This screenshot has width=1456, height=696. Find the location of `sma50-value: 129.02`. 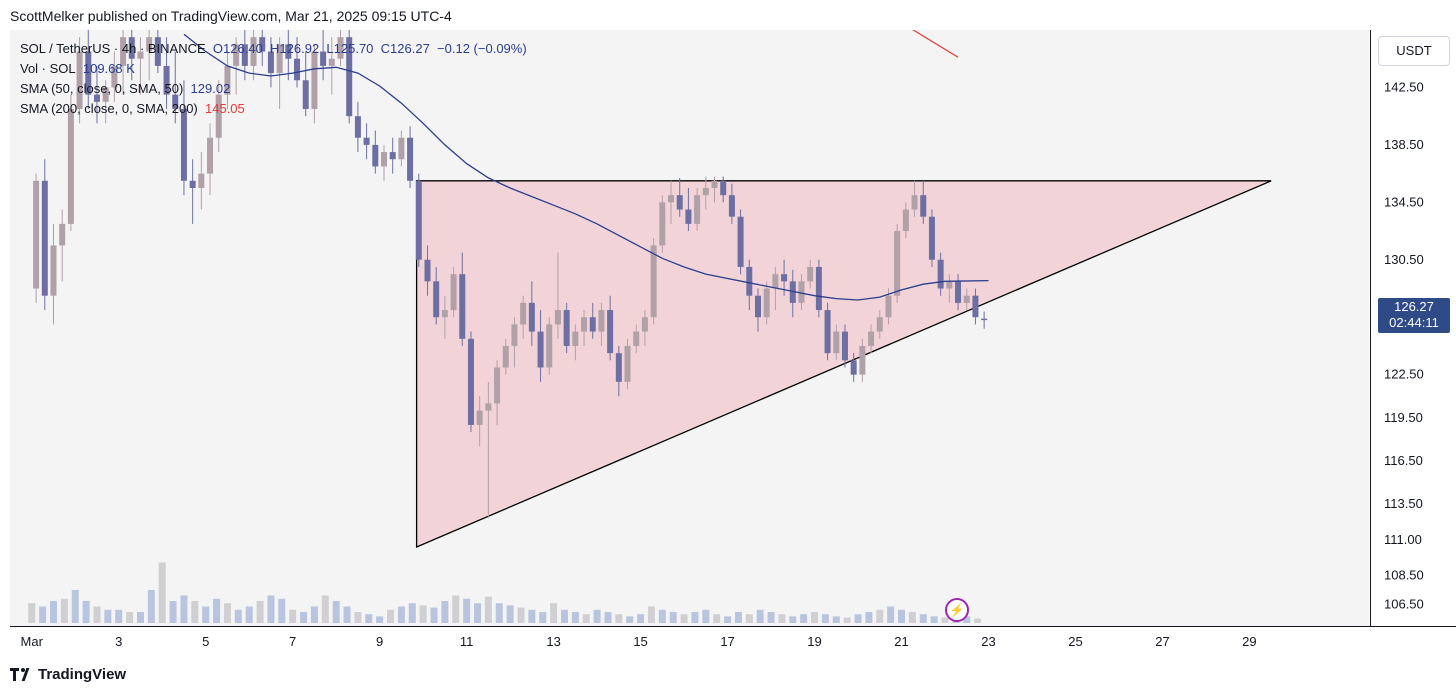

sma50-value: 129.02 is located at coordinates (210, 88).